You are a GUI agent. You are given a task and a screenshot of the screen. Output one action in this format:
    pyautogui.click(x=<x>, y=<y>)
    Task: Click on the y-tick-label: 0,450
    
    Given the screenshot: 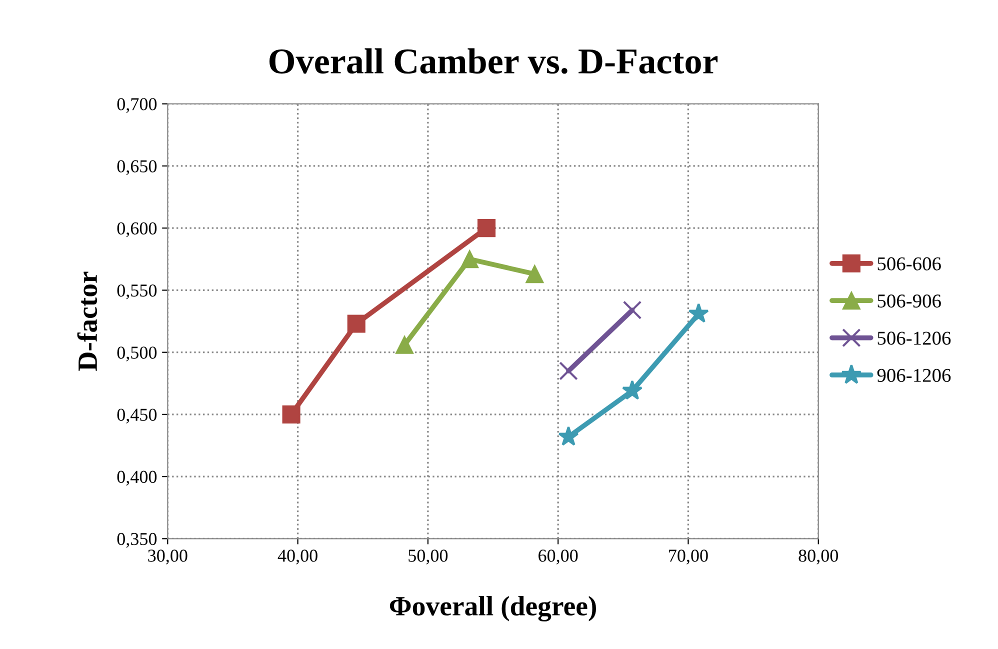 What is the action you would take?
    pyautogui.click(x=137, y=416)
    